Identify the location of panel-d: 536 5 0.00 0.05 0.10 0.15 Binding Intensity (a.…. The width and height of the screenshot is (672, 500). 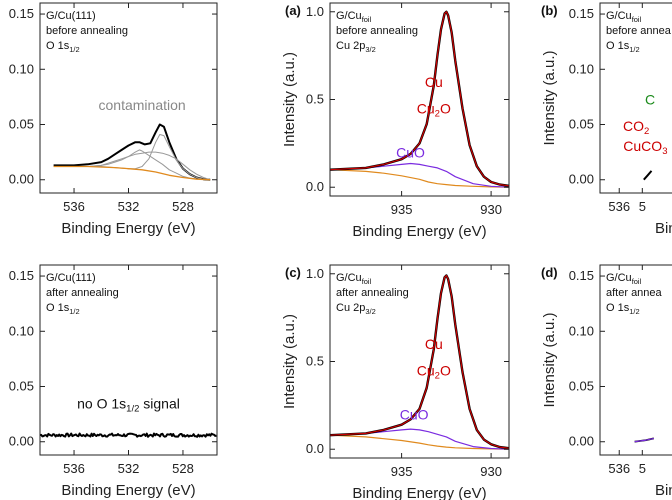
(606, 381).